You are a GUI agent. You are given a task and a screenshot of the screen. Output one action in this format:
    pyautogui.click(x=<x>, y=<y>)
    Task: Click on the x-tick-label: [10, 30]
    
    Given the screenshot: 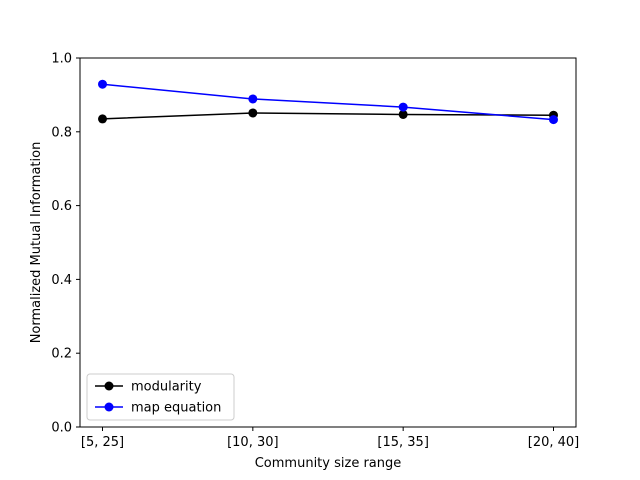 What is the action you would take?
    pyautogui.click(x=253, y=442)
    